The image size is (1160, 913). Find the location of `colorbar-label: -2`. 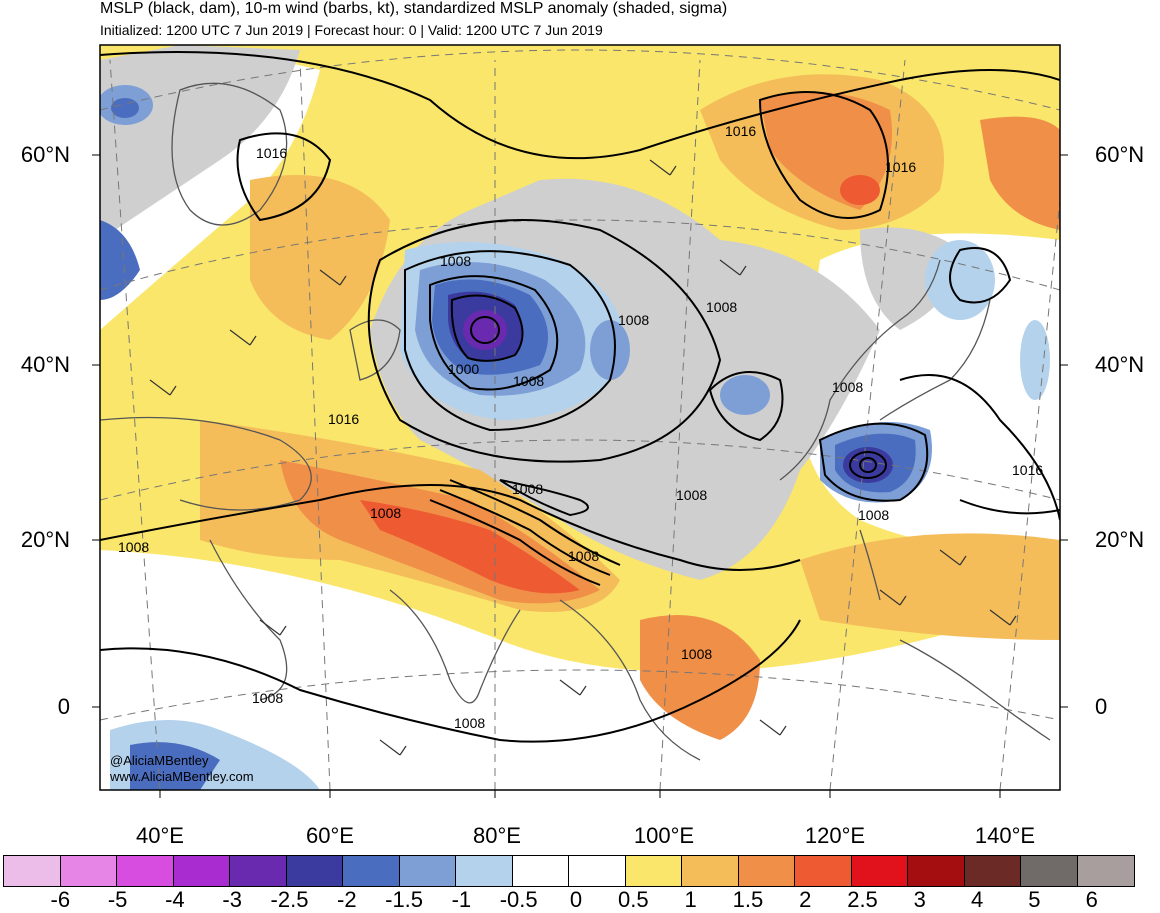

colorbar-label: -2 is located at coordinates (347, 899).